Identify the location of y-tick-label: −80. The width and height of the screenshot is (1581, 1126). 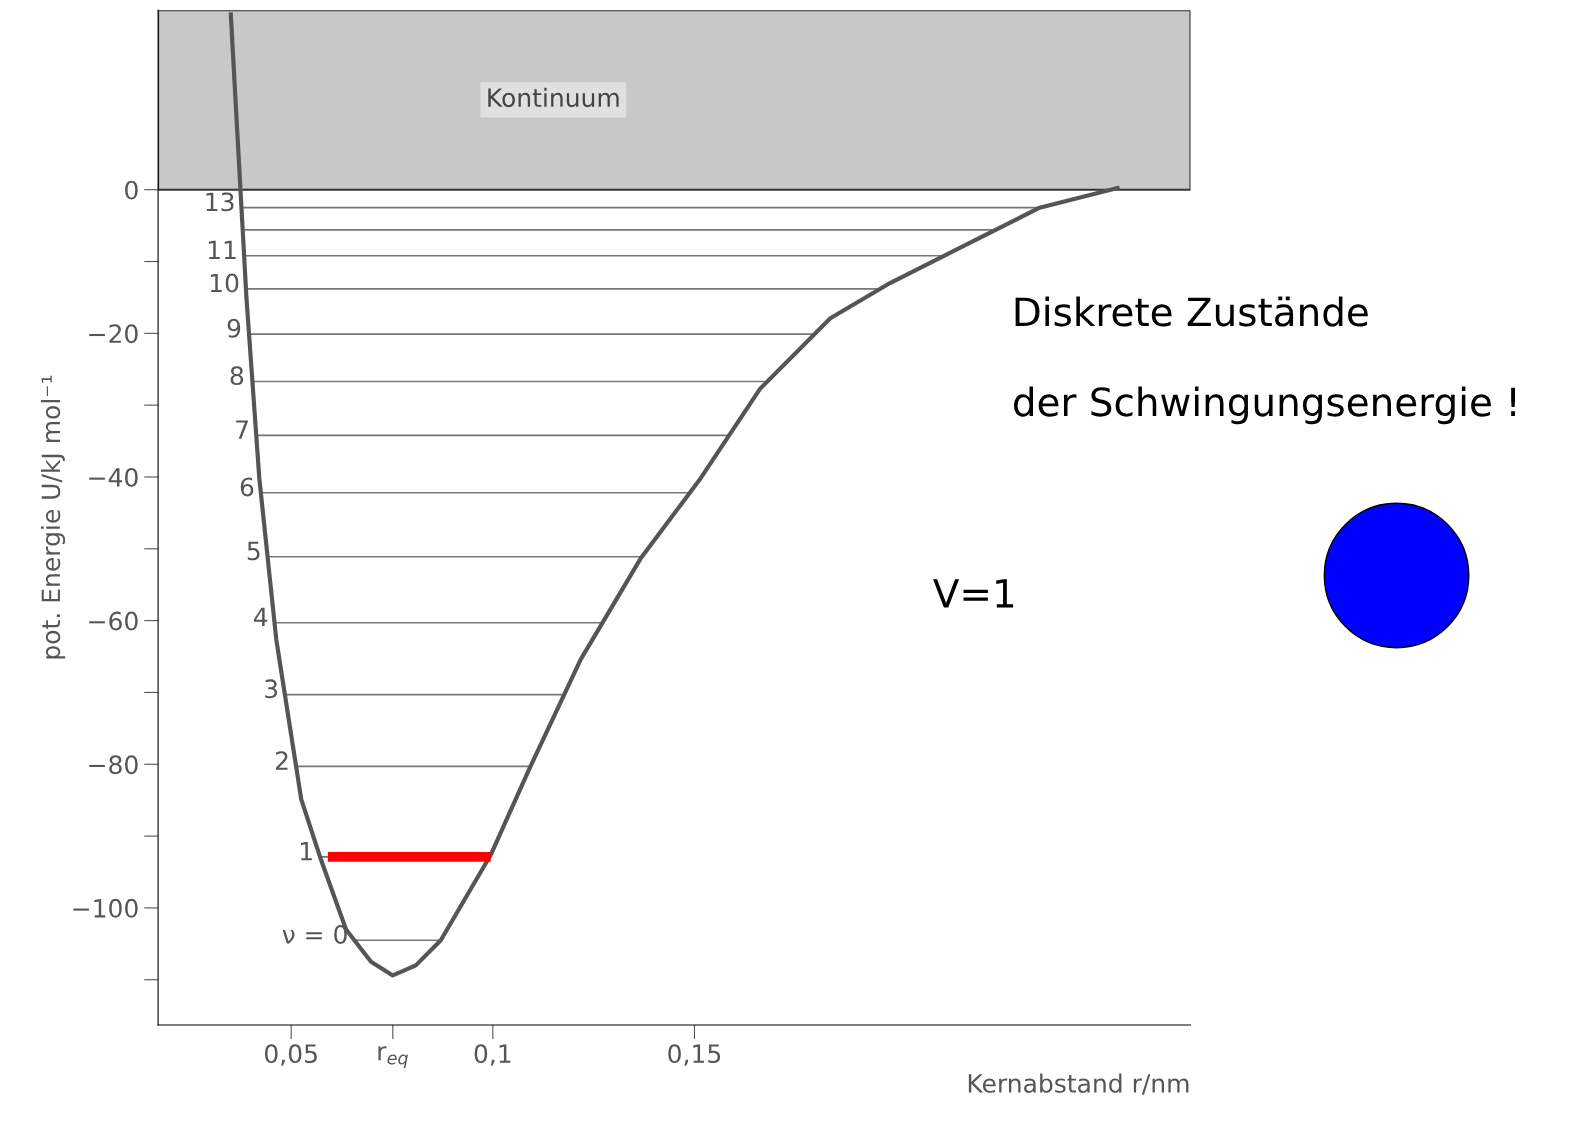
(113, 765).